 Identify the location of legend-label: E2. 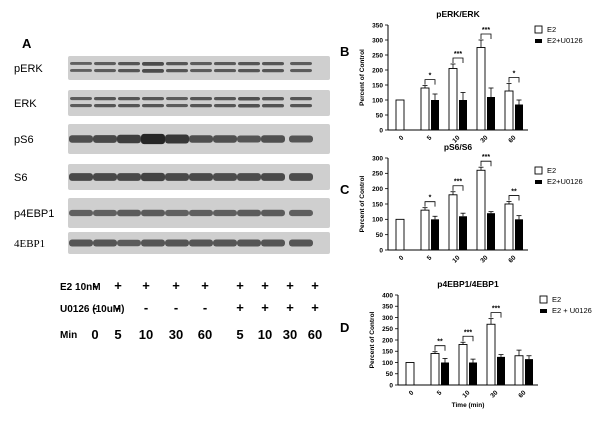
(551, 29).